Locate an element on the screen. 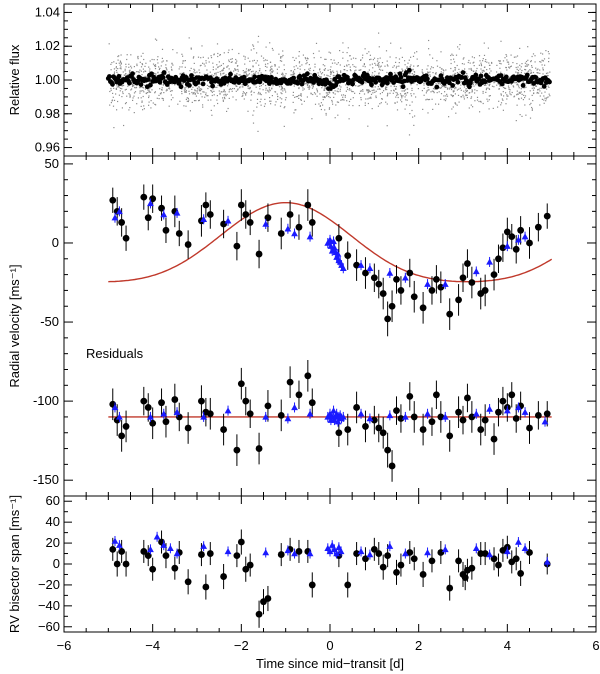 The image size is (600, 674). residual-point-blue is located at coordinates (427, 413).